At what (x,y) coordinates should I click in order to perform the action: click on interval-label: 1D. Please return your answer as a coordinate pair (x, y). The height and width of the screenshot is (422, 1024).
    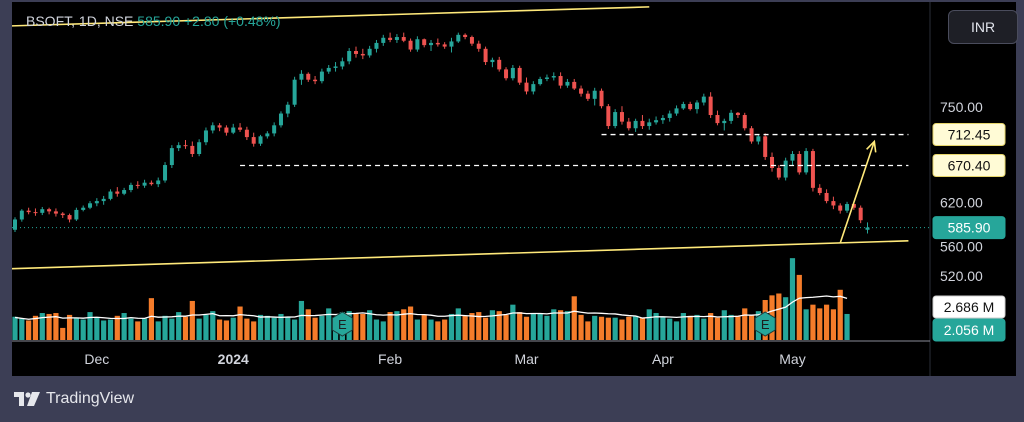
    Looking at the image, I should click on (87, 21).